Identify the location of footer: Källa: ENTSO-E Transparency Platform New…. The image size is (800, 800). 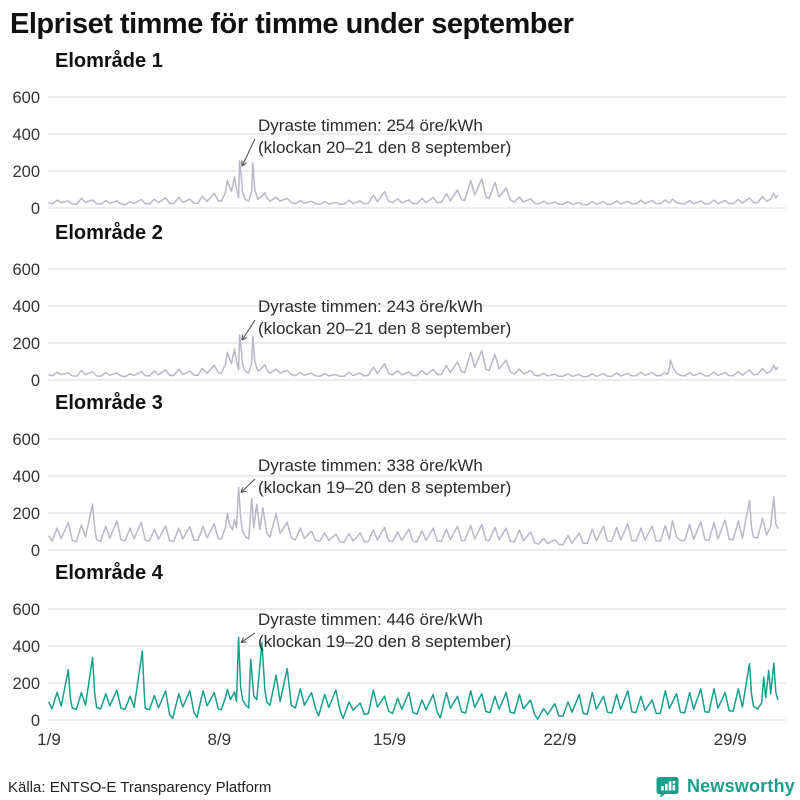
(400, 787).